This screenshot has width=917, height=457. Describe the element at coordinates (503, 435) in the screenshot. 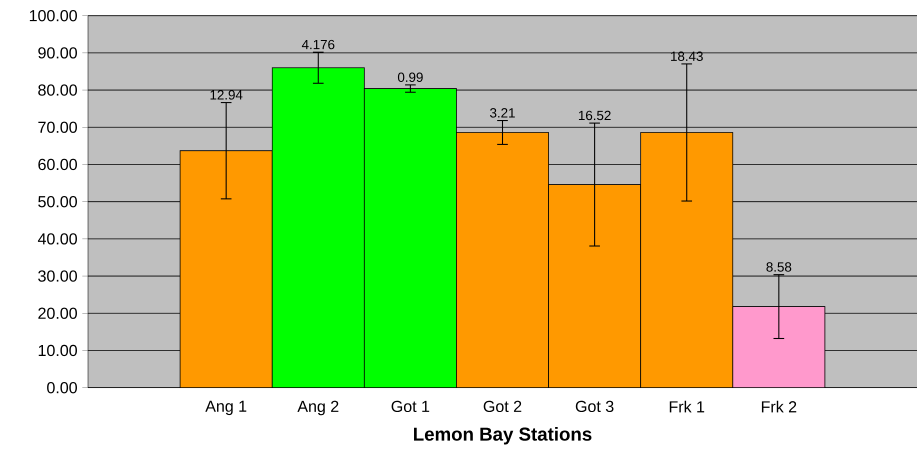

I see `x-axis-title: Lemon Bay Stations` at that location.